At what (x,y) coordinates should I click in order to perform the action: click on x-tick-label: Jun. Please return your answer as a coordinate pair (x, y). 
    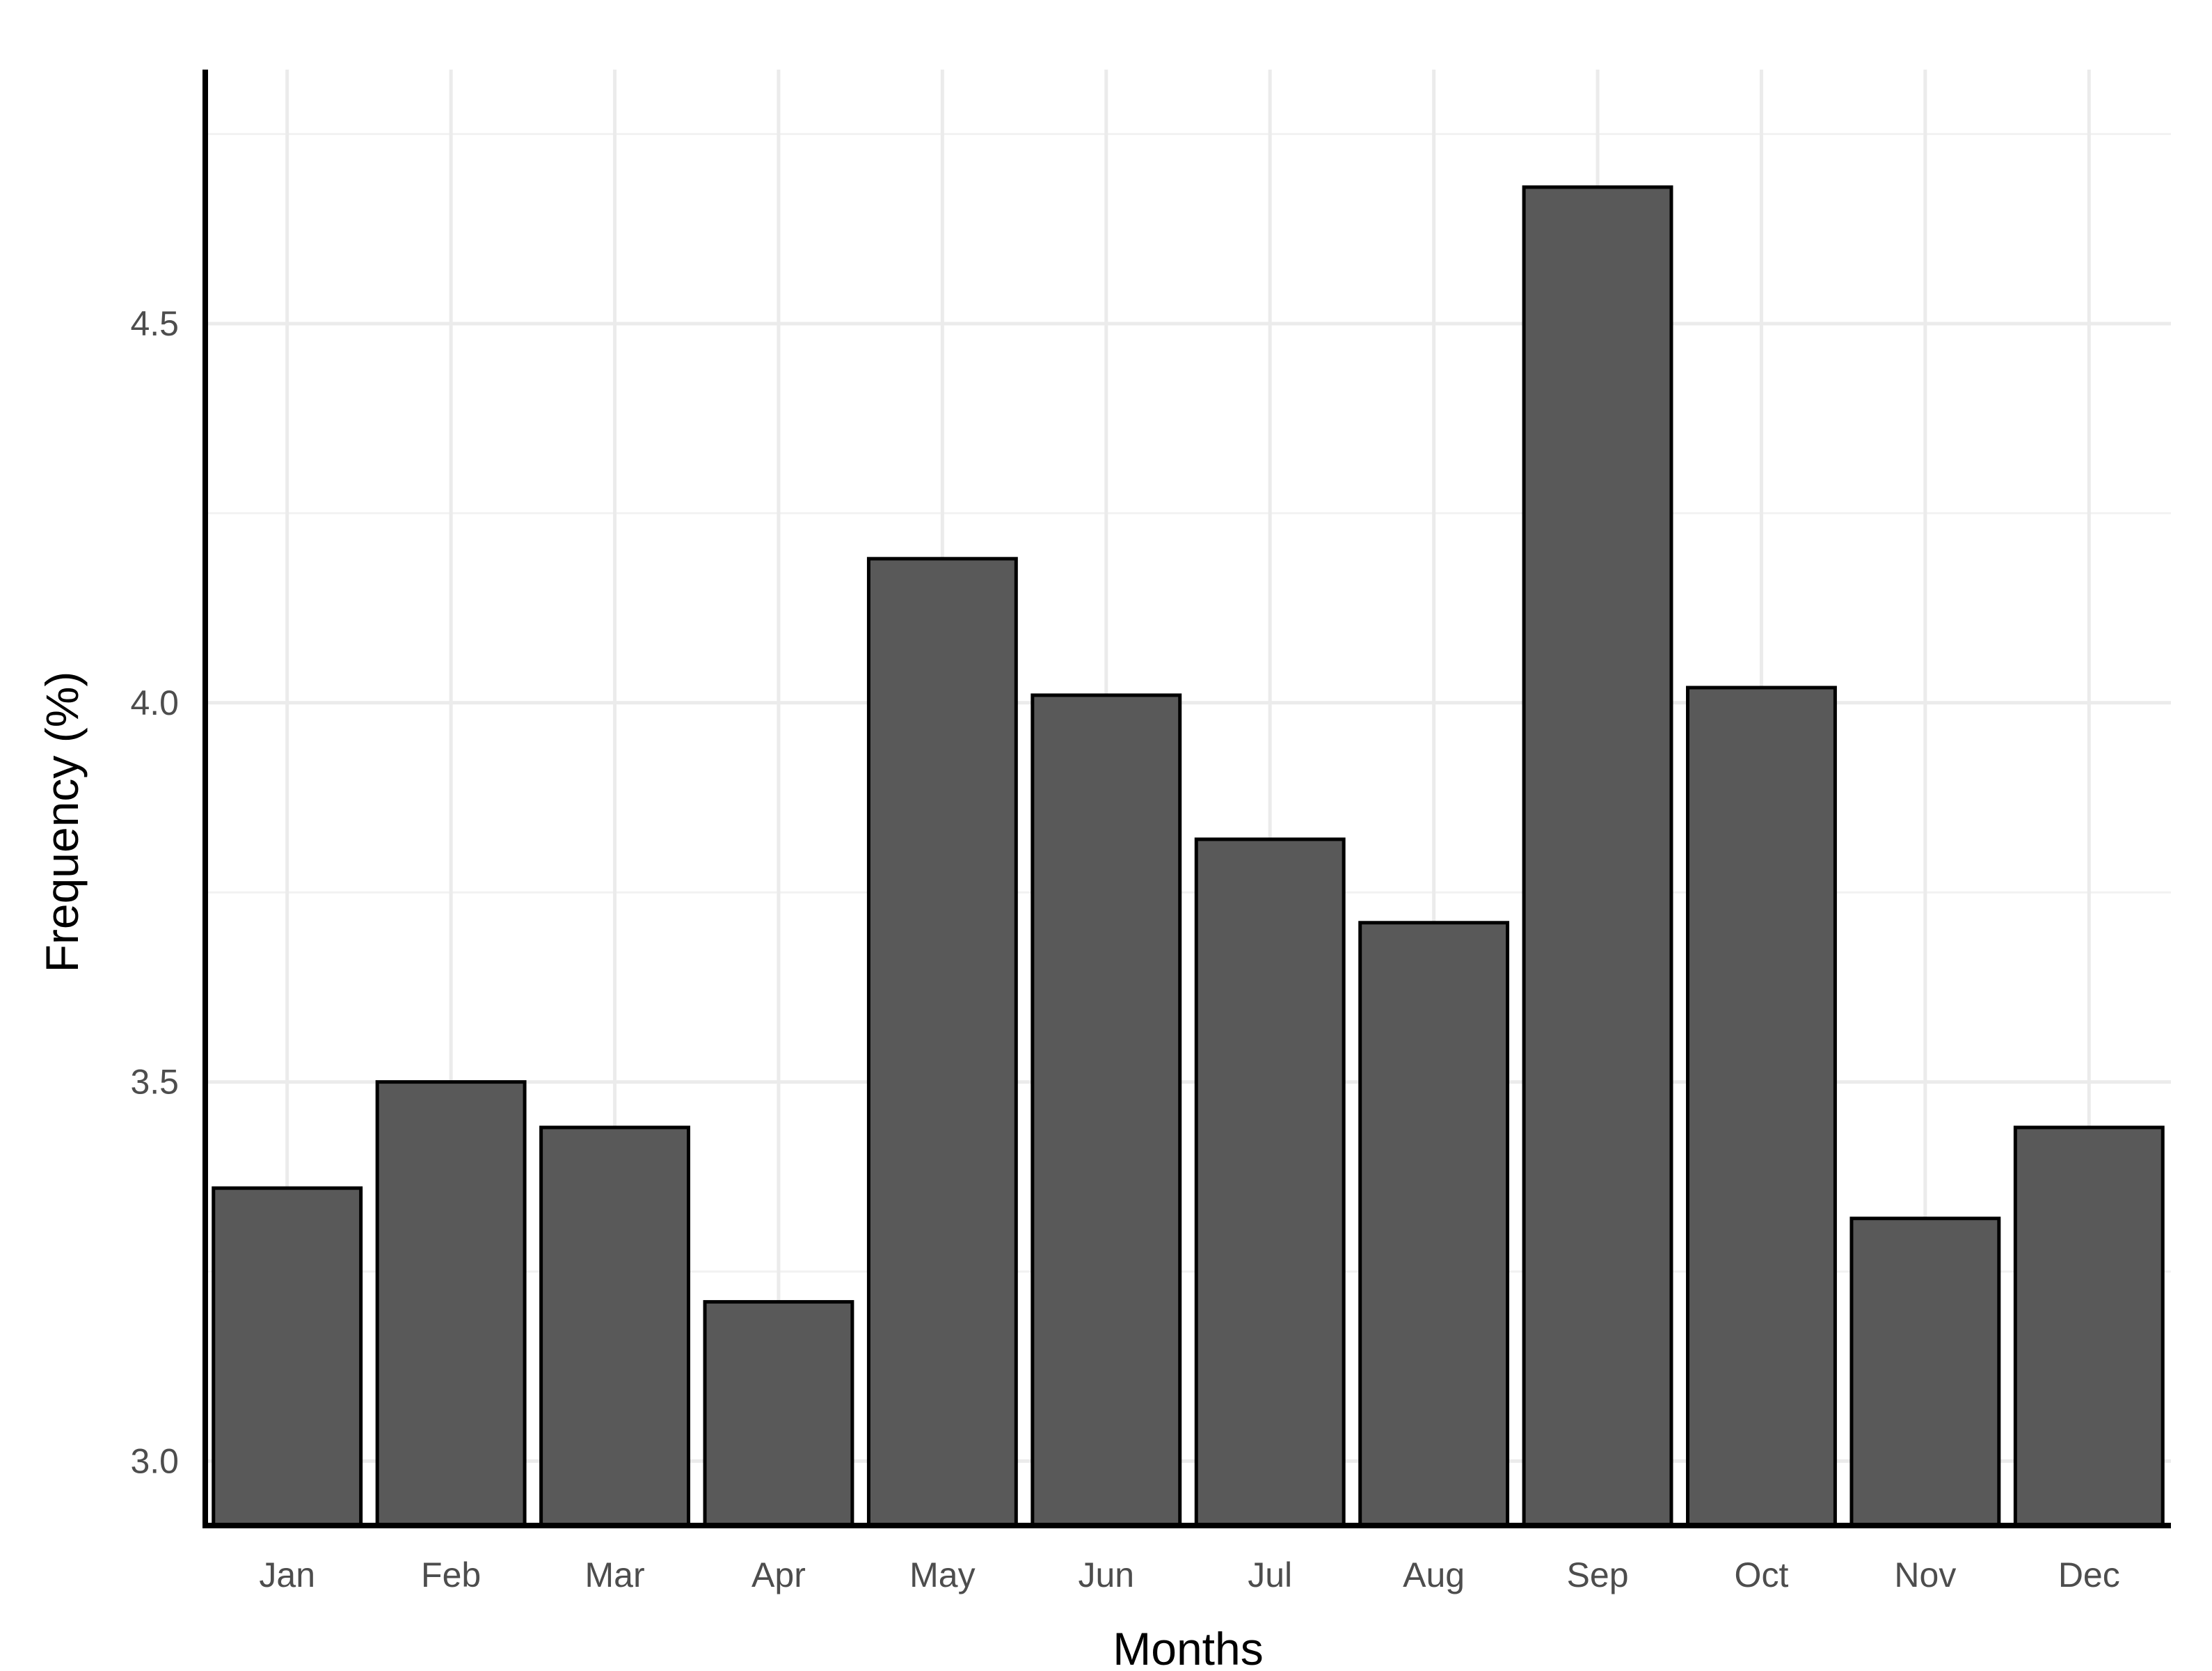
    Looking at the image, I should click on (1106, 1574).